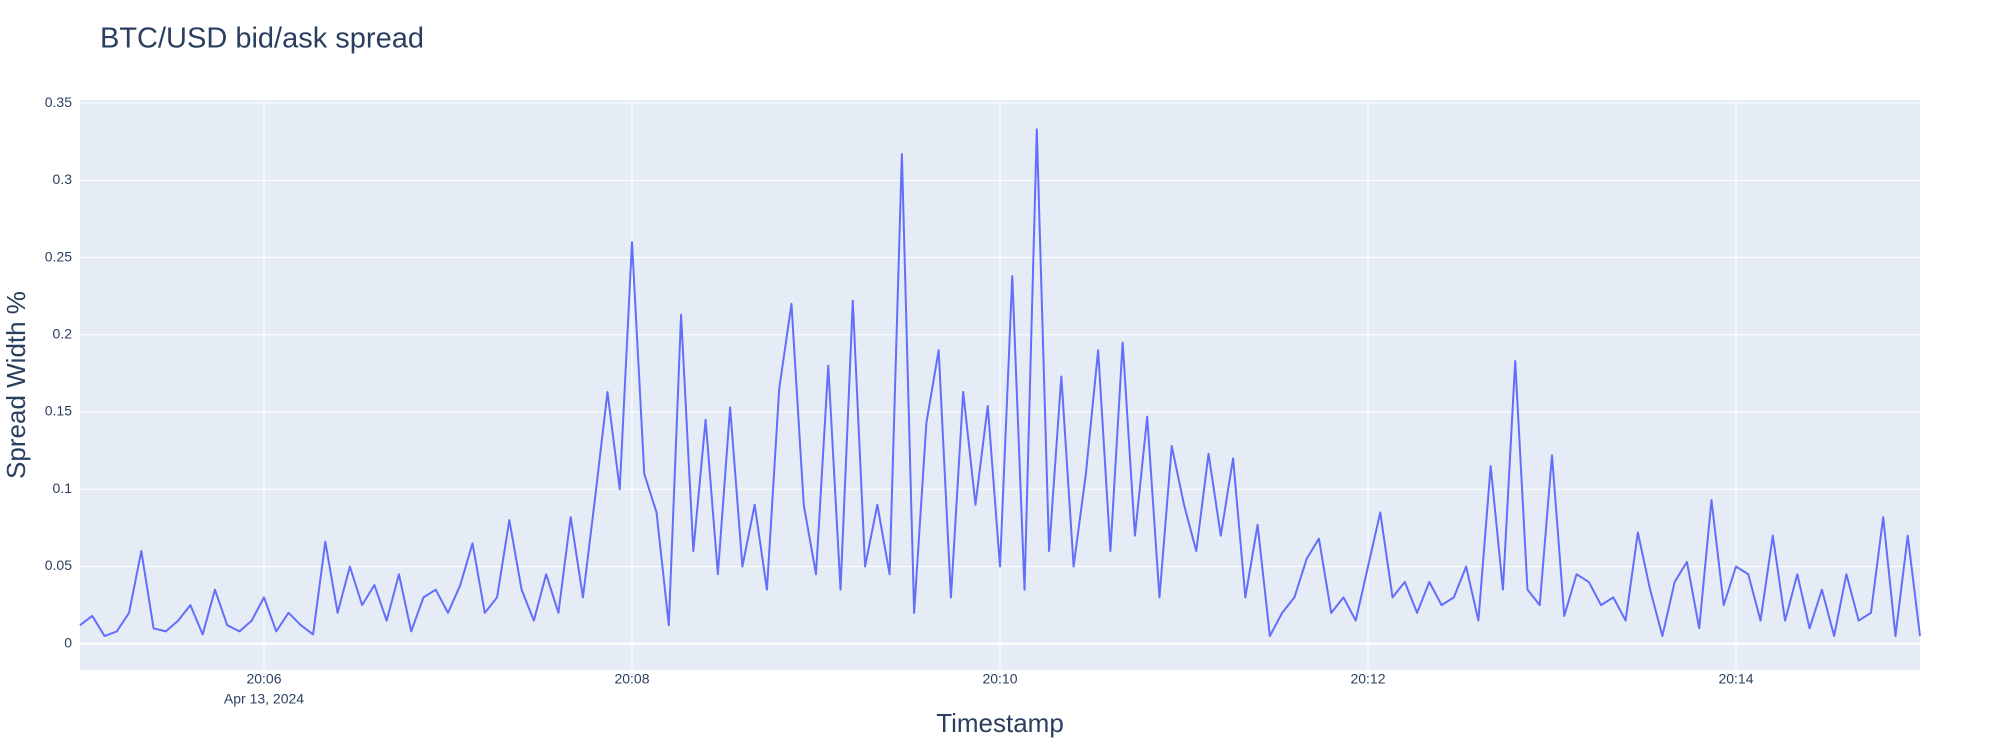 The image size is (2000, 750). What do you see at coordinates (262, 39) in the screenshot?
I see `chart-title: BTC/USD bid/ask spread` at bounding box center [262, 39].